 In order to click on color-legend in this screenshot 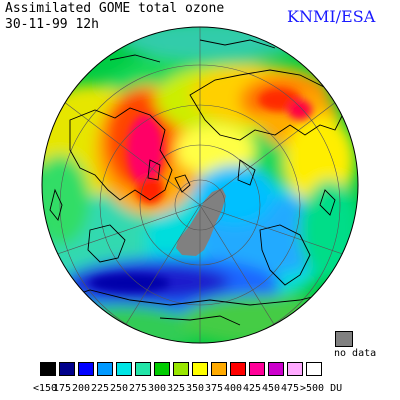, I will do `click(182, 369)`.